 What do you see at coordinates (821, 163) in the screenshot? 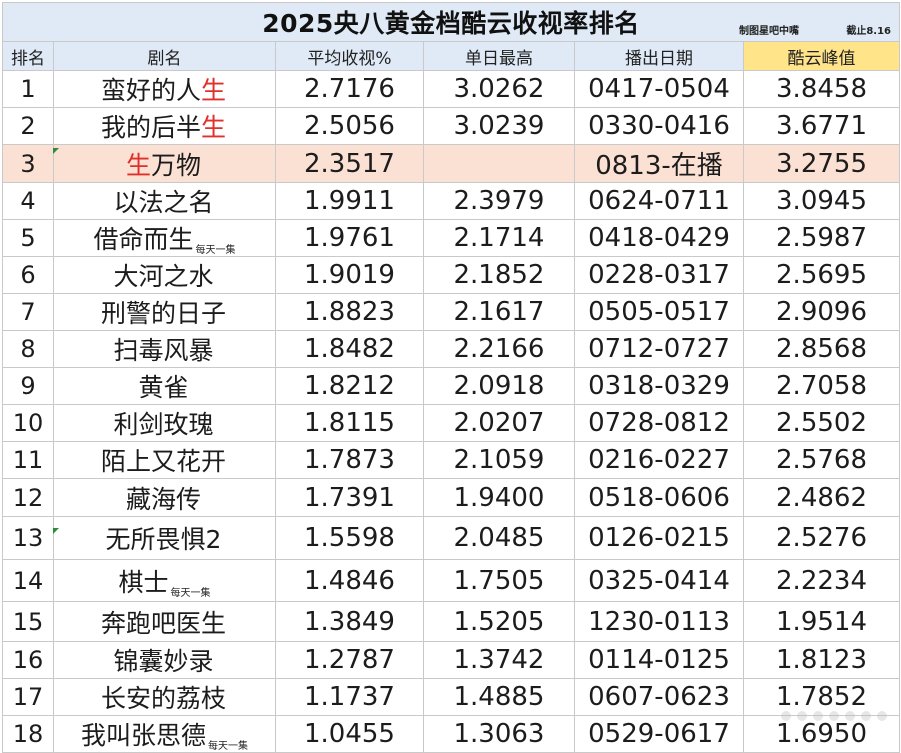
I see `peak-cell: 3.2755` at bounding box center [821, 163].